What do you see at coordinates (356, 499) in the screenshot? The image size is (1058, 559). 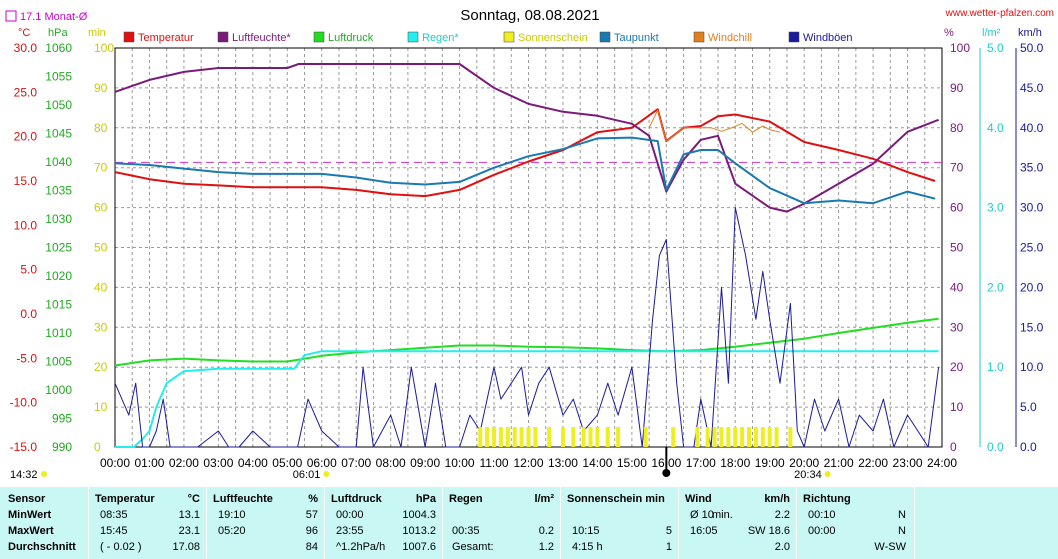 I see `header-pressure: Luftdruck` at bounding box center [356, 499].